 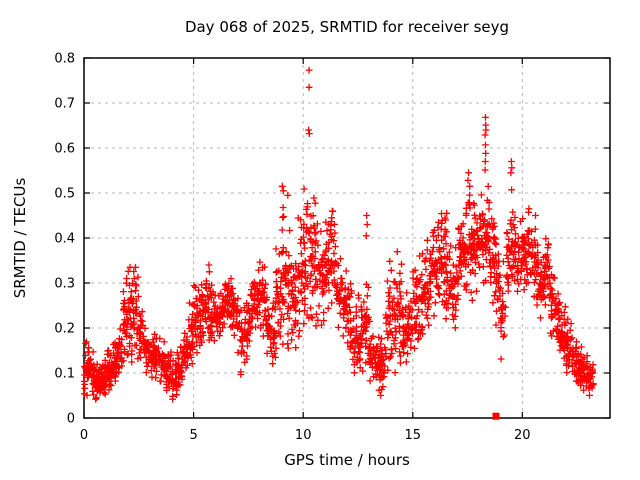 I want to click on x-tick-label: 5, so click(x=193, y=435).